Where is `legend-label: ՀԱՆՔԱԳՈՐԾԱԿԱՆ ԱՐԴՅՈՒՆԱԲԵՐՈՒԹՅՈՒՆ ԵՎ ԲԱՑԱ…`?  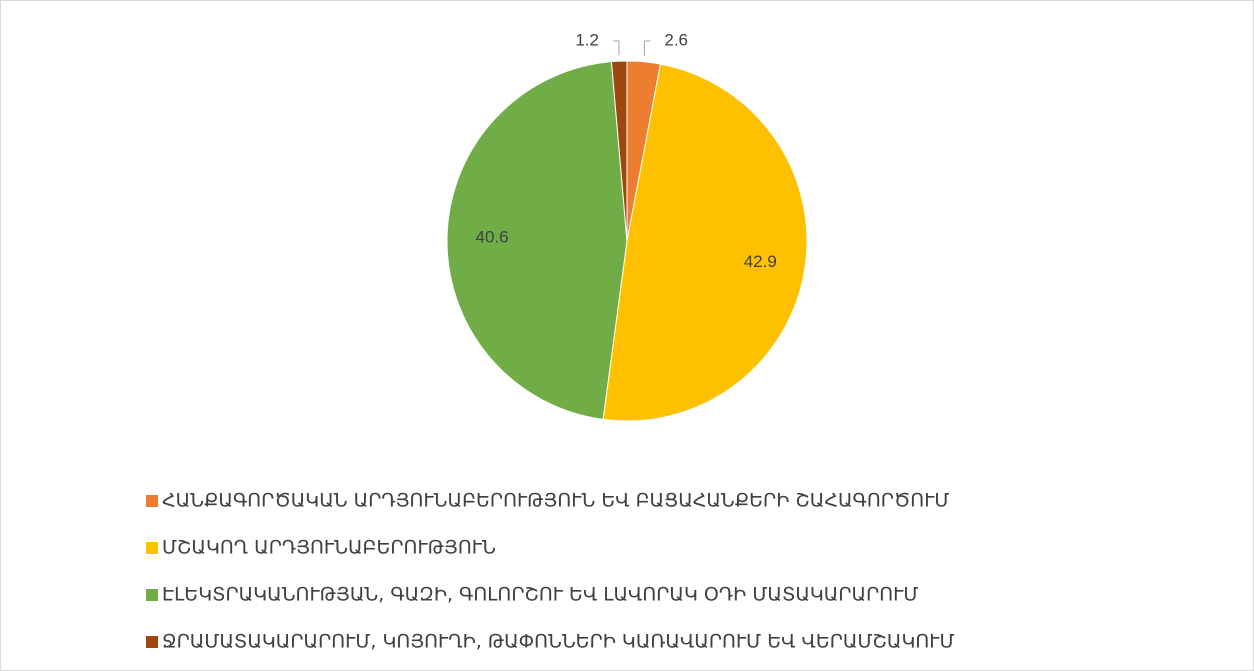 legend-label: ՀԱՆՔԱԳՈՐԾԱԿԱՆ ԱՐԴՅՈՒՆԱԲԵՐՈՒԹՅՈՒՆ ԵՎ ԲԱՑԱ… is located at coordinates (555, 501).